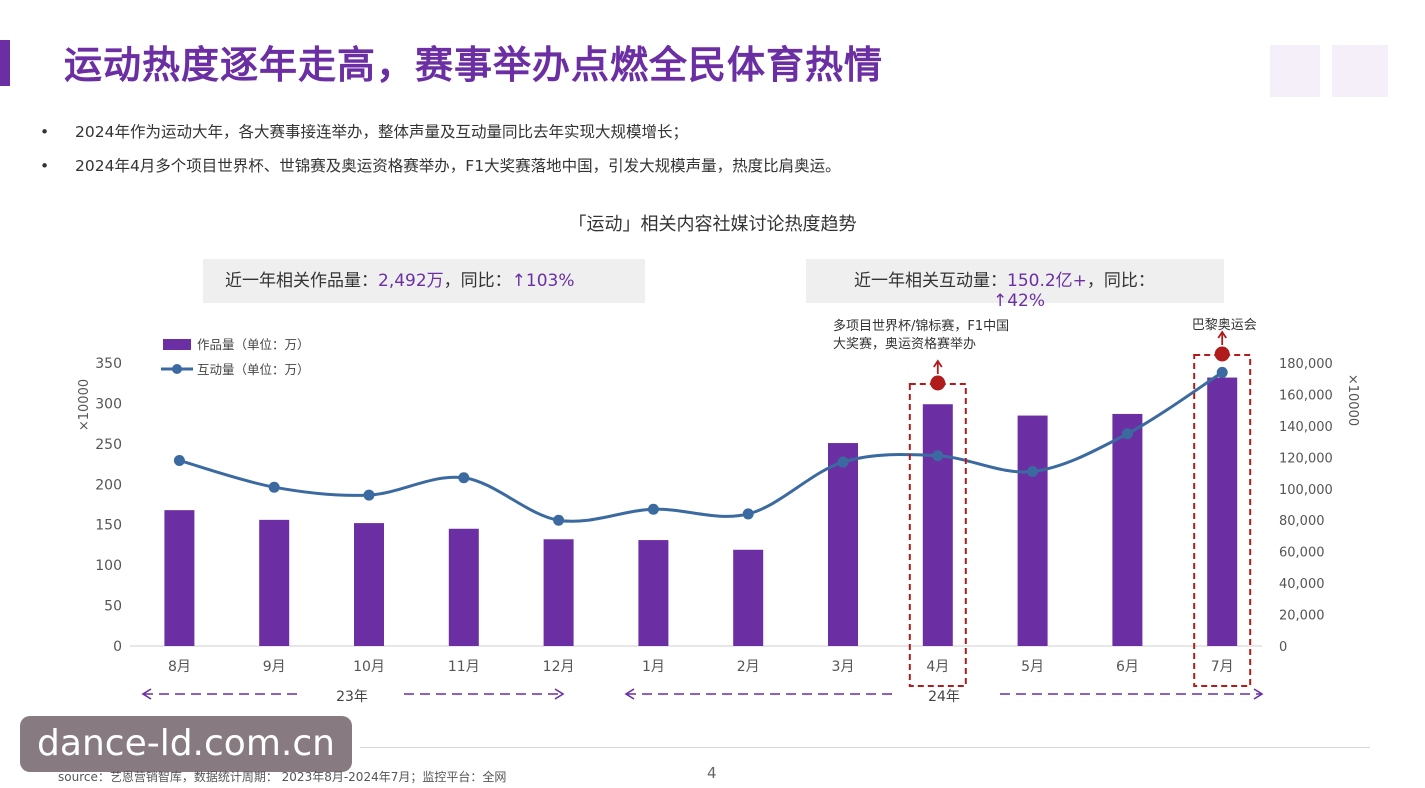  Describe the element at coordinates (1019, 301) in the screenshot. I see `interactions-growth: ↑42%` at that location.